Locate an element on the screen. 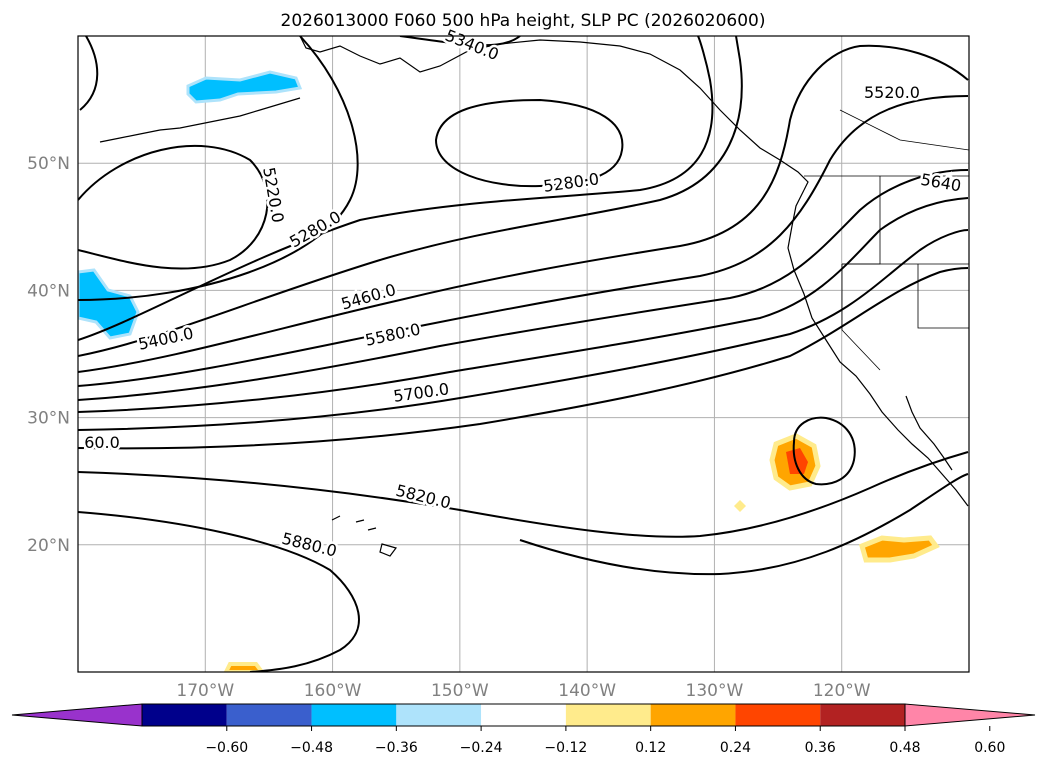  lon-tick-label: 130°W is located at coordinates (715, 691).